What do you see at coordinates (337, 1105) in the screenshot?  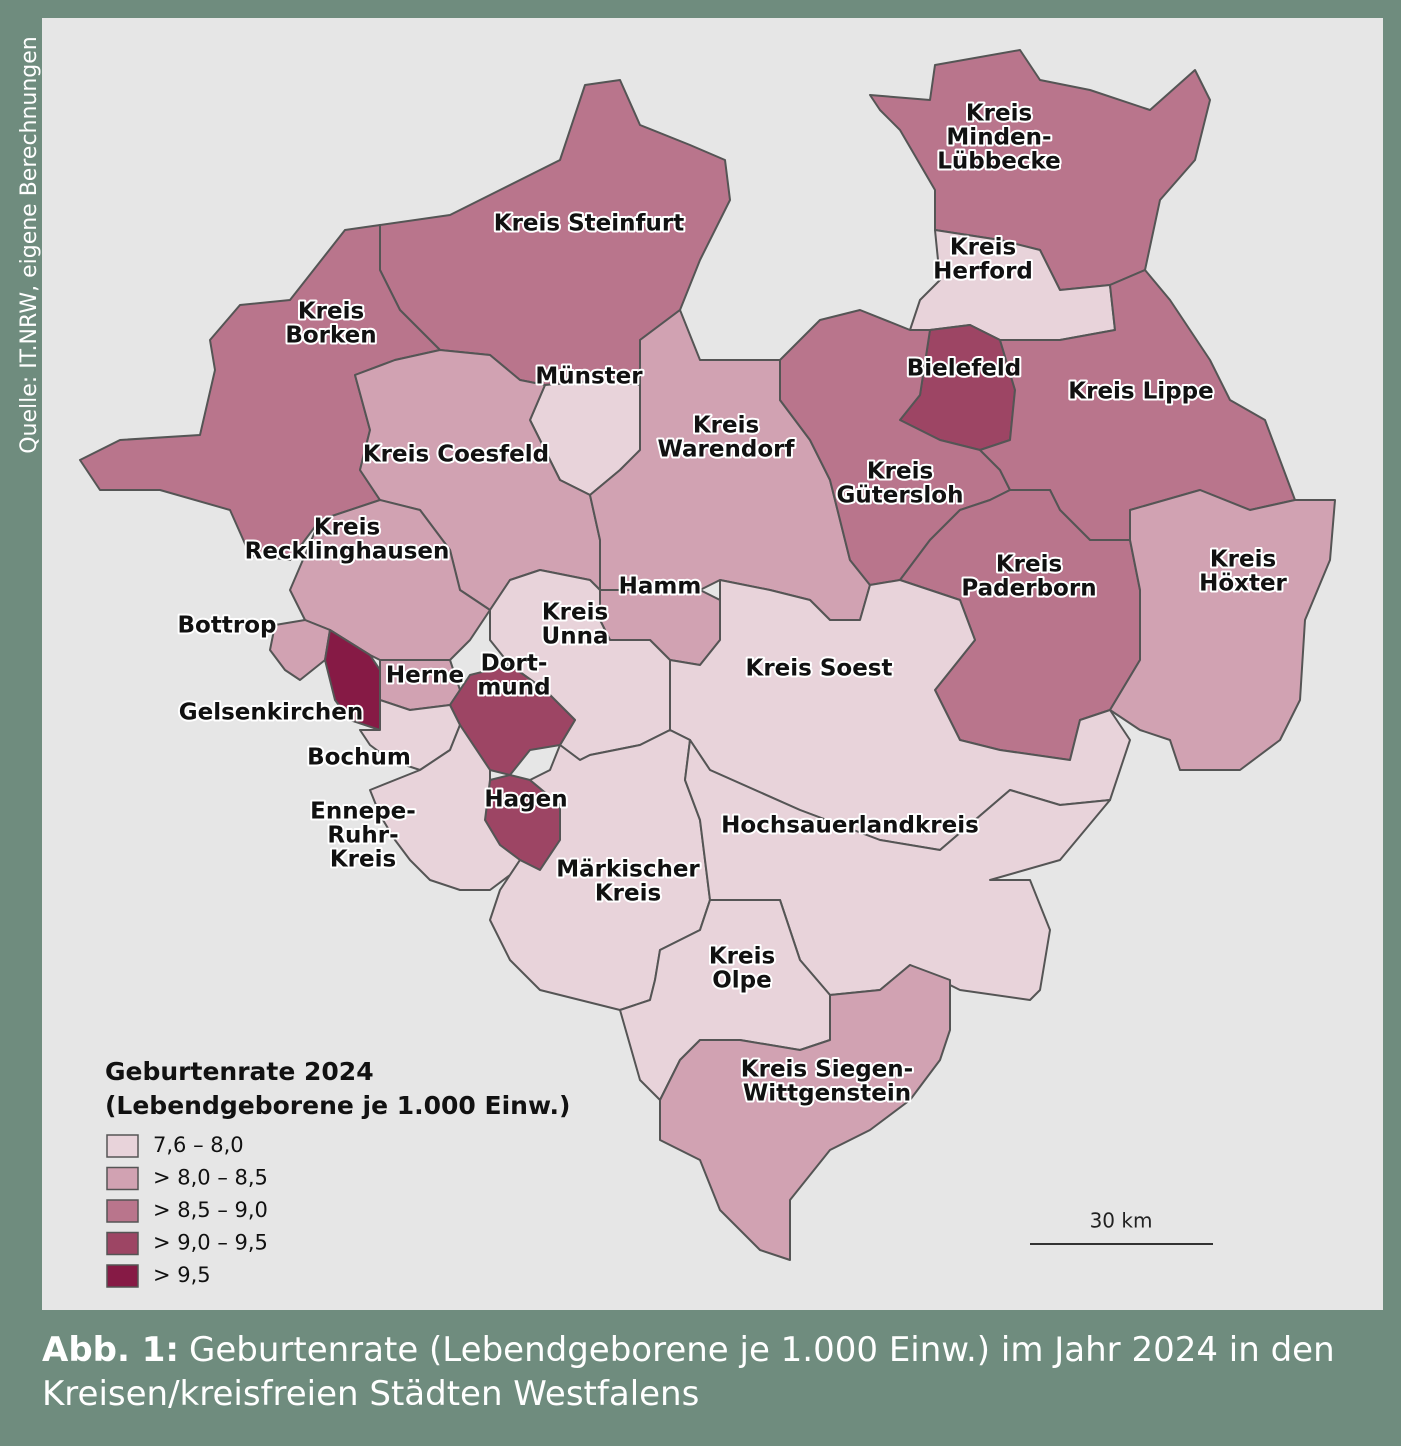 I see `legend-title: (Lebendgeborene je 1.000 Einw.)` at bounding box center [337, 1105].